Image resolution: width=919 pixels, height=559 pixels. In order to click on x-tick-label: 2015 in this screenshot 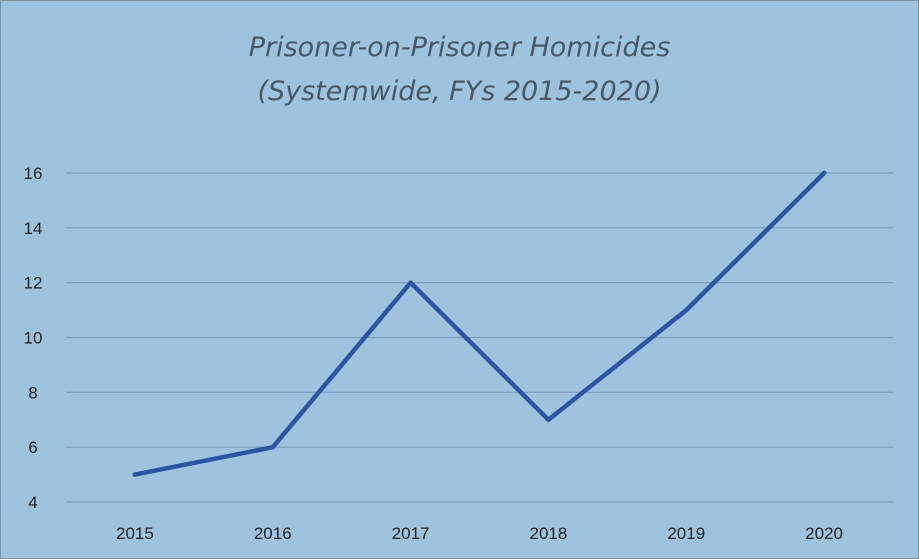, I will do `click(135, 533)`.